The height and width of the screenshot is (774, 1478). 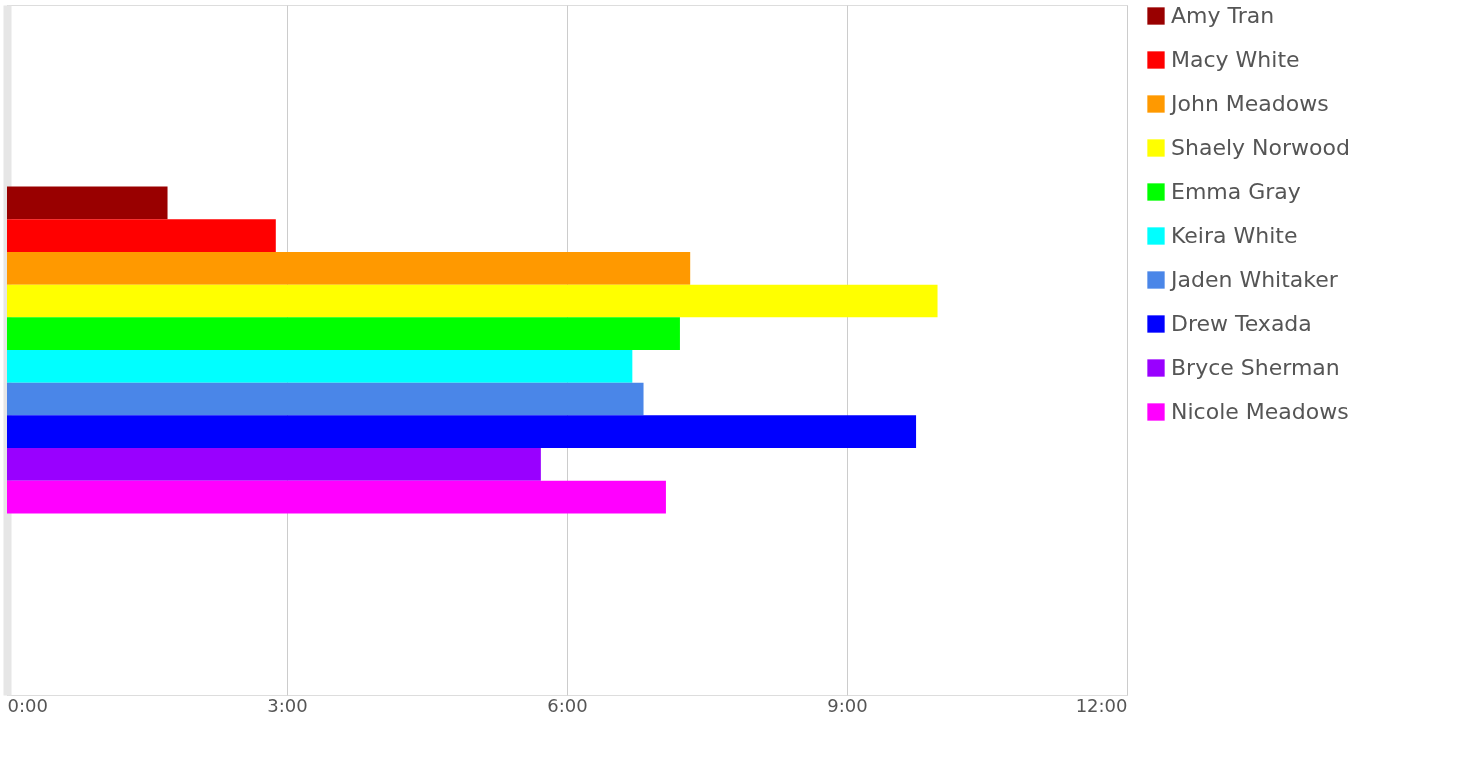 What do you see at coordinates (287, 705) in the screenshot?
I see `x-tick-label: 3:00` at bounding box center [287, 705].